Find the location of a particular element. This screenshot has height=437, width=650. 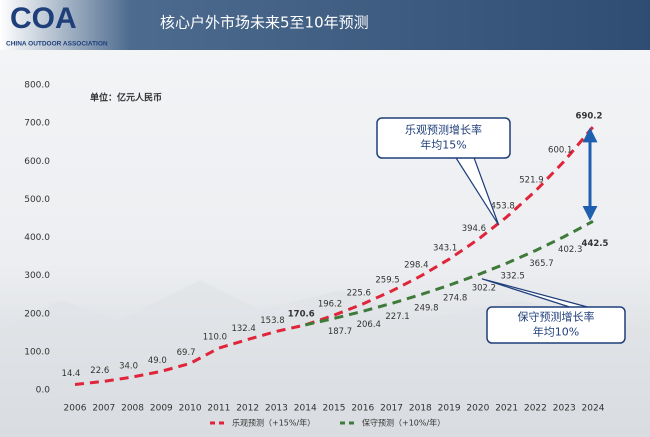

data-label: 402.3 is located at coordinates (570, 250).